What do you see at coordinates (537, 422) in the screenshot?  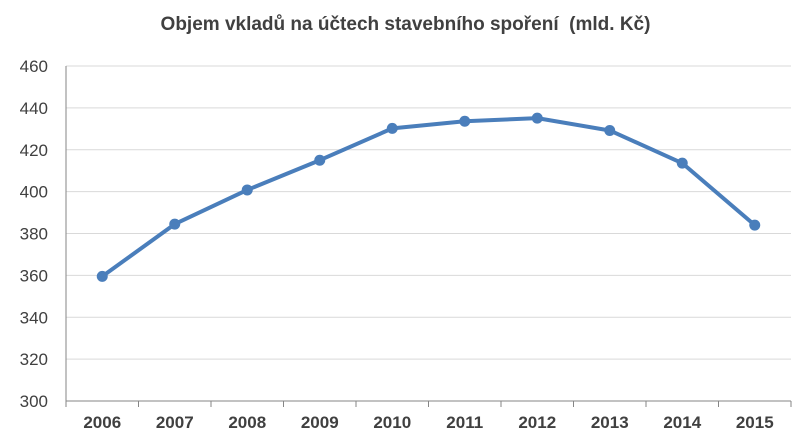 I see `x-tick-label: 2012` at bounding box center [537, 422].